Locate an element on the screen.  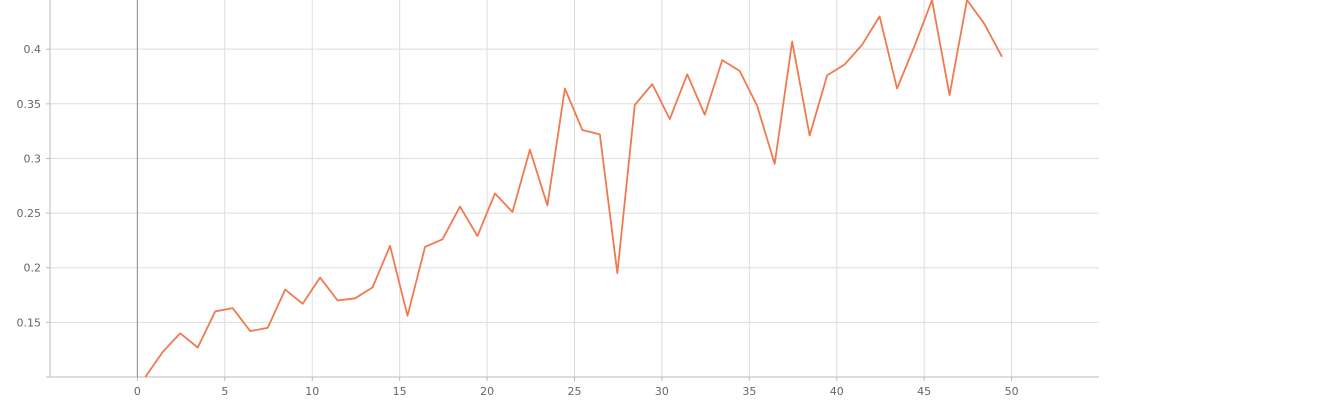
x-tick-label: 0 is located at coordinates (137, 391).